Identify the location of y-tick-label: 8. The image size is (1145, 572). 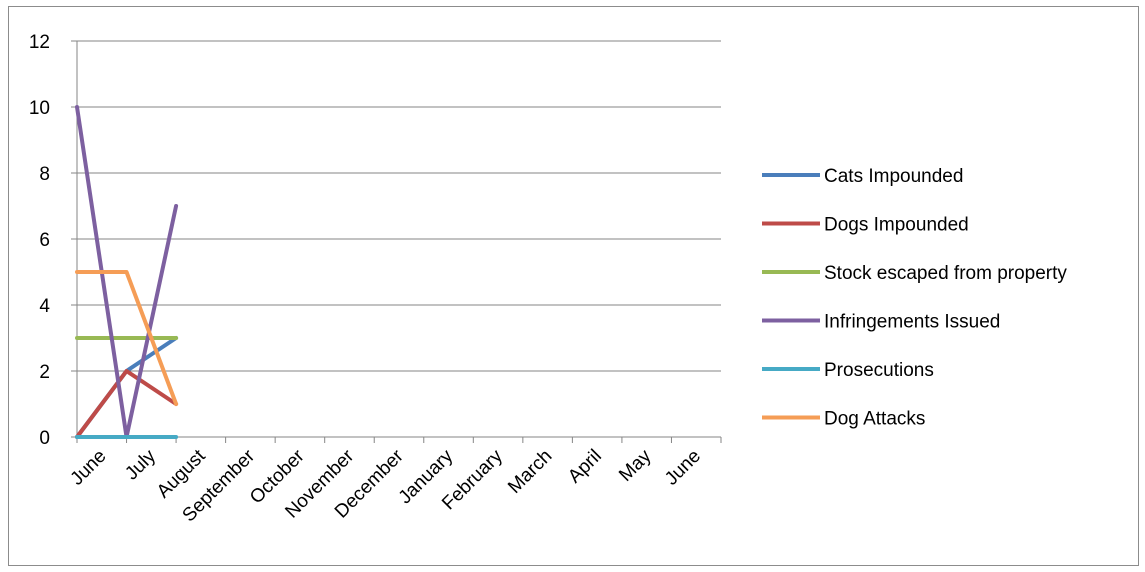
(44, 174).